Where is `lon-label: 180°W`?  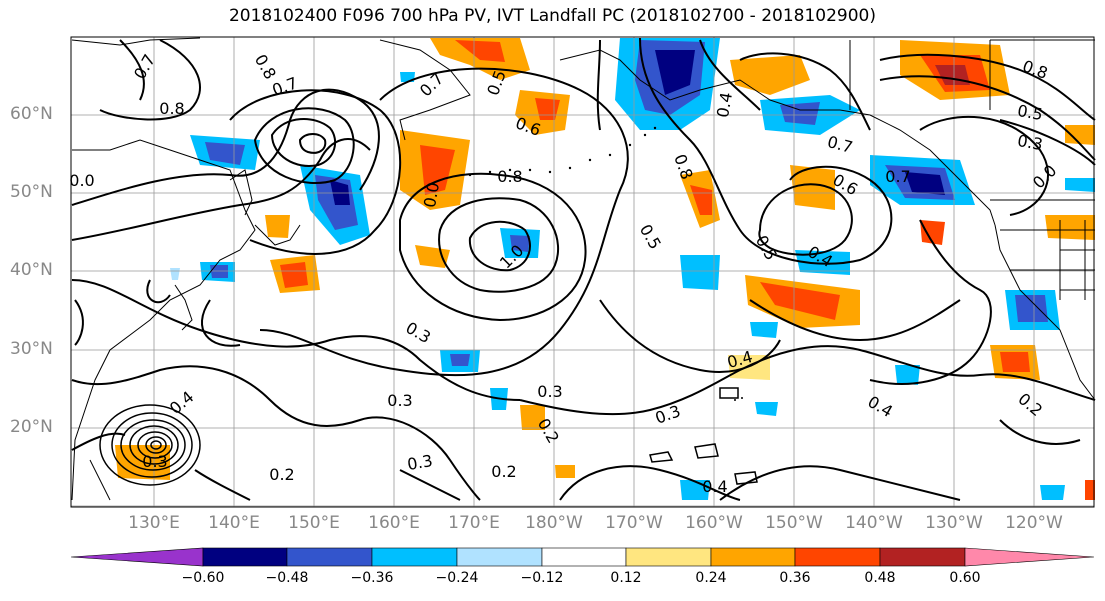
lon-label: 180°W is located at coordinates (554, 523).